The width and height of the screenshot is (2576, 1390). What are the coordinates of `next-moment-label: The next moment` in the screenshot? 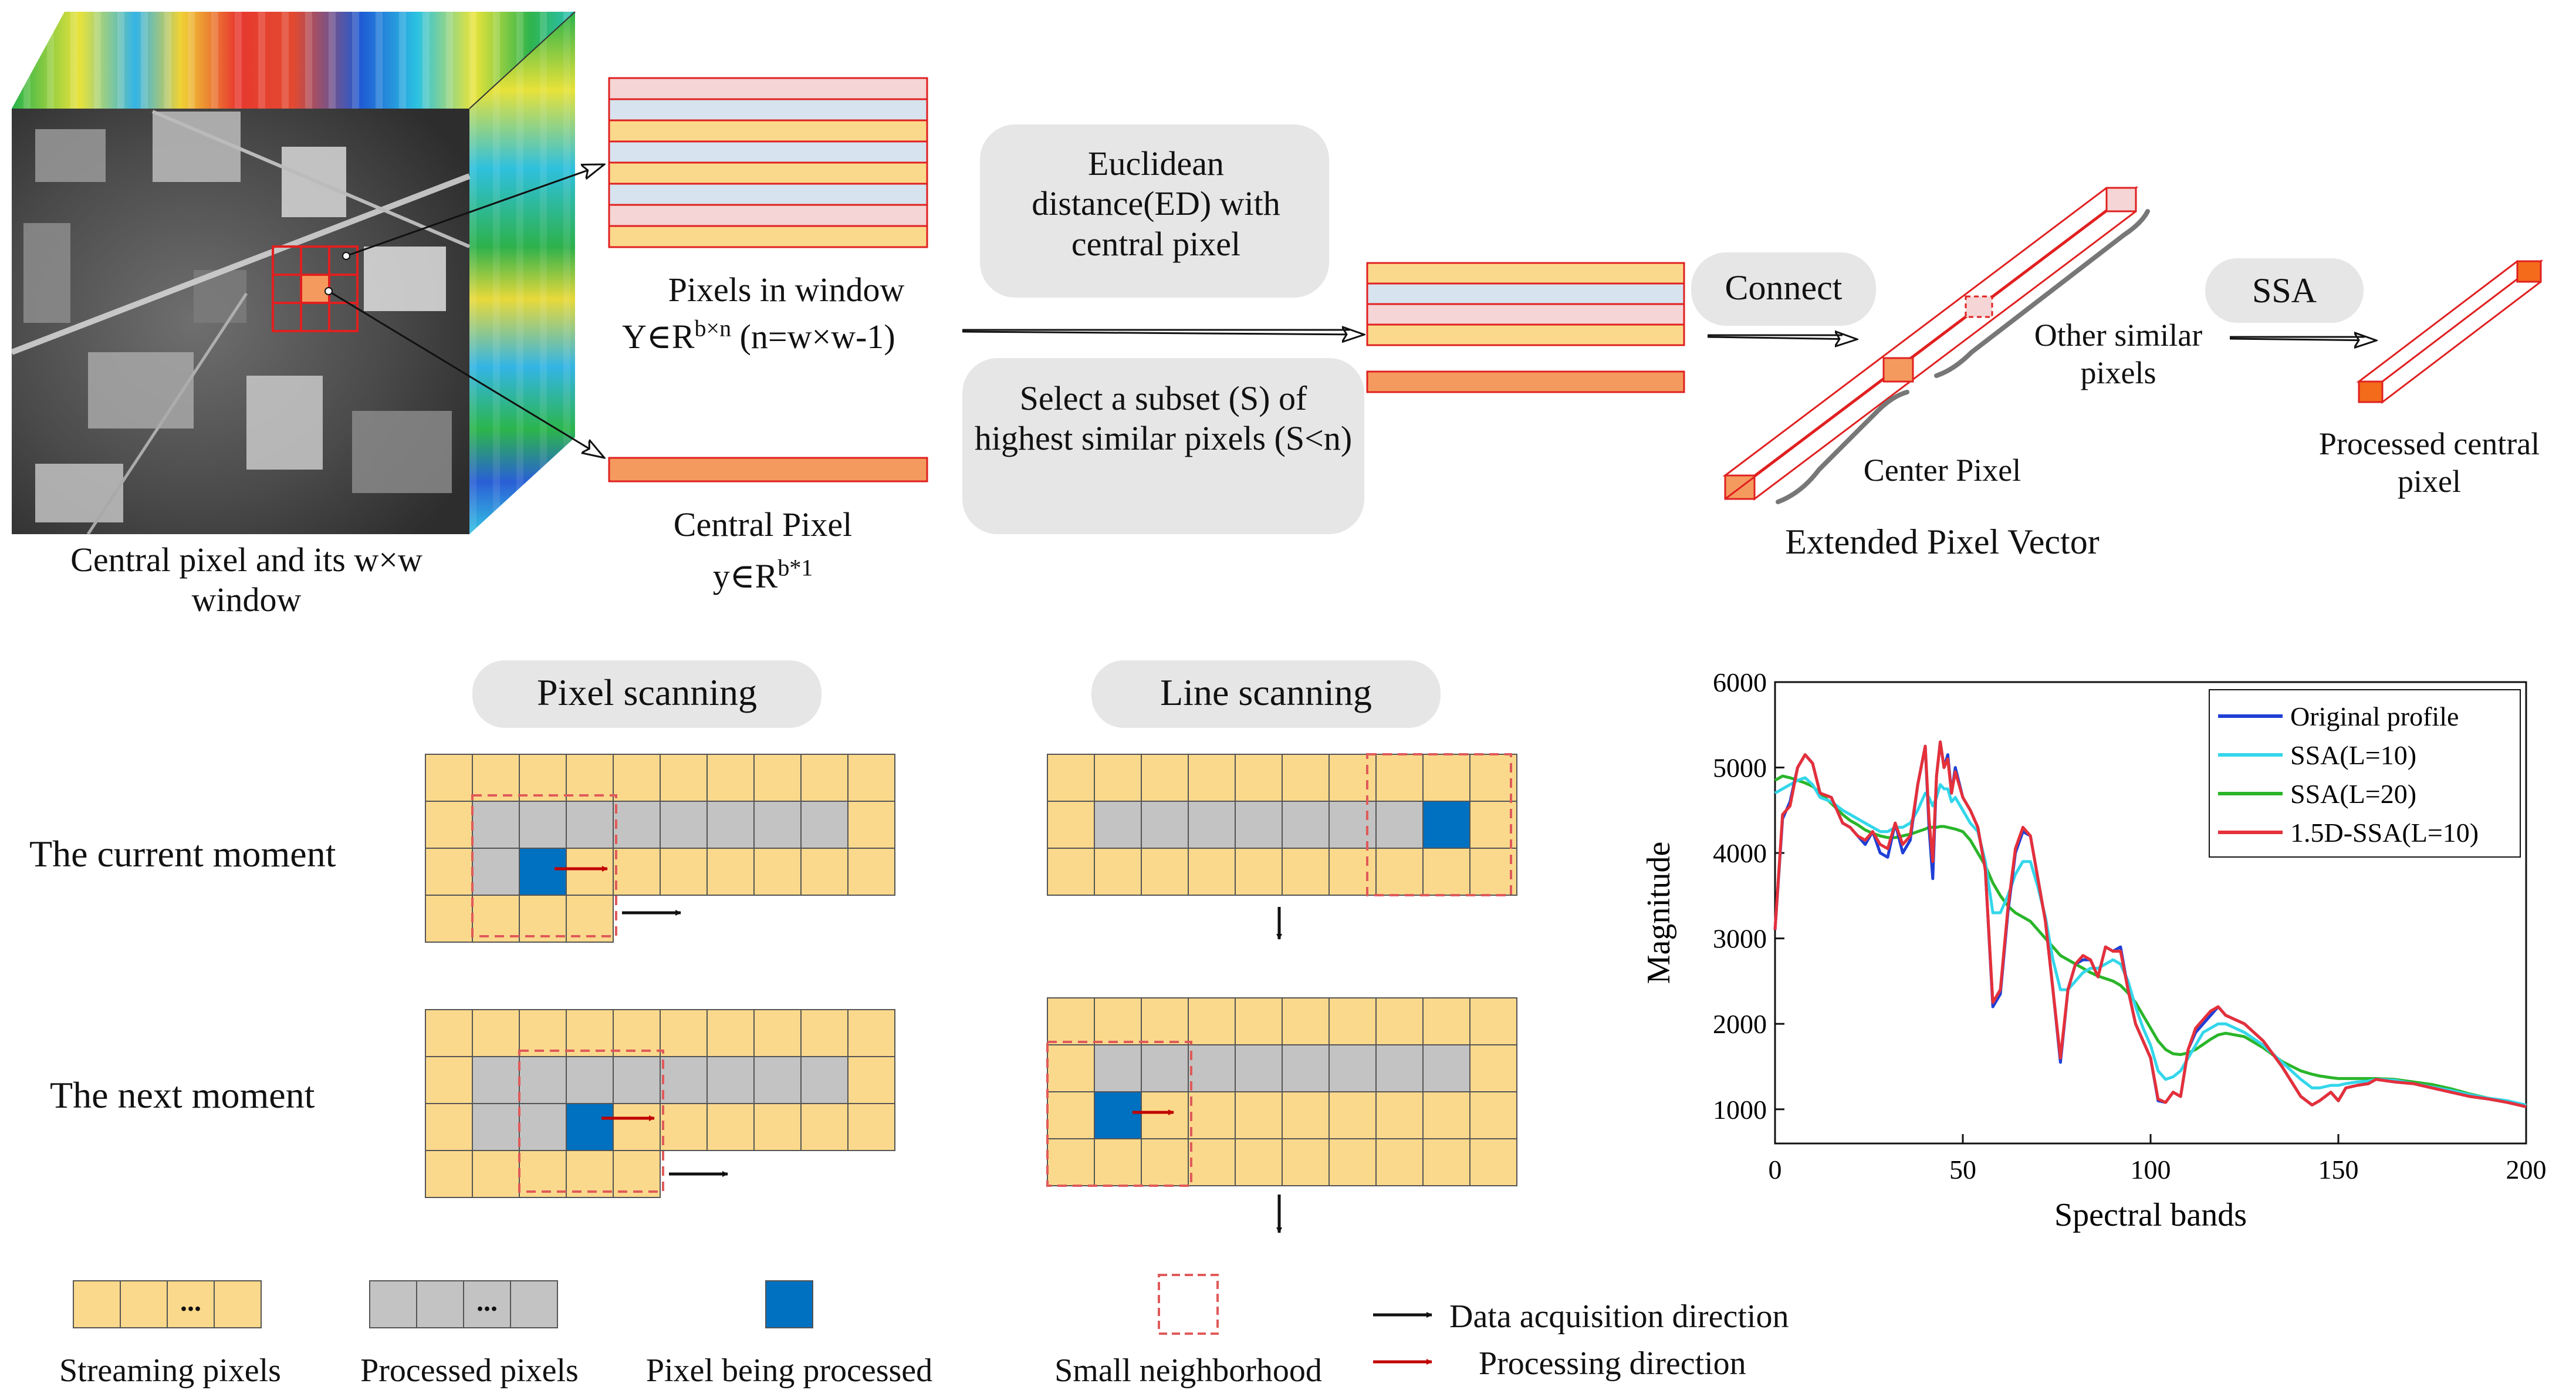 It's located at (182, 1095).